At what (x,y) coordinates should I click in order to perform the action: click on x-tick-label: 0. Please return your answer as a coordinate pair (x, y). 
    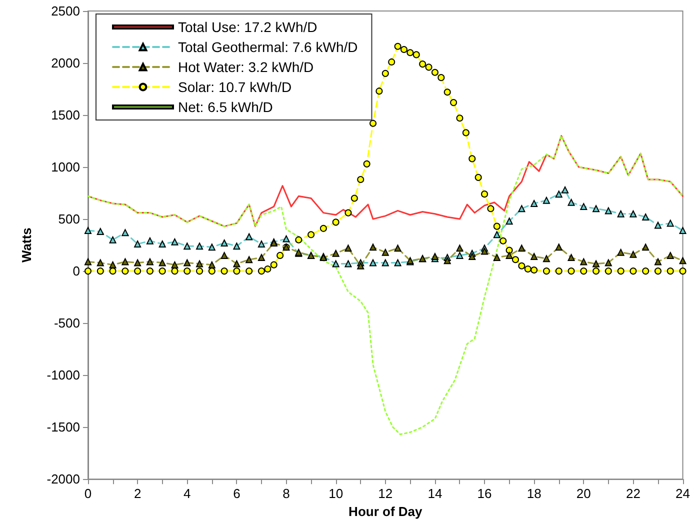
    Looking at the image, I should click on (88, 494).